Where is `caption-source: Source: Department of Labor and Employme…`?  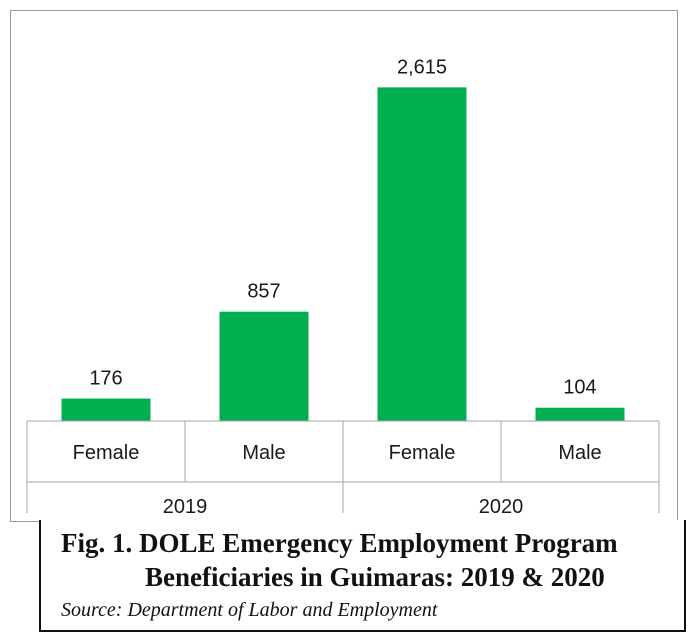 caption-source: Source: Department of Labor and Employme… is located at coordinates (249, 610).